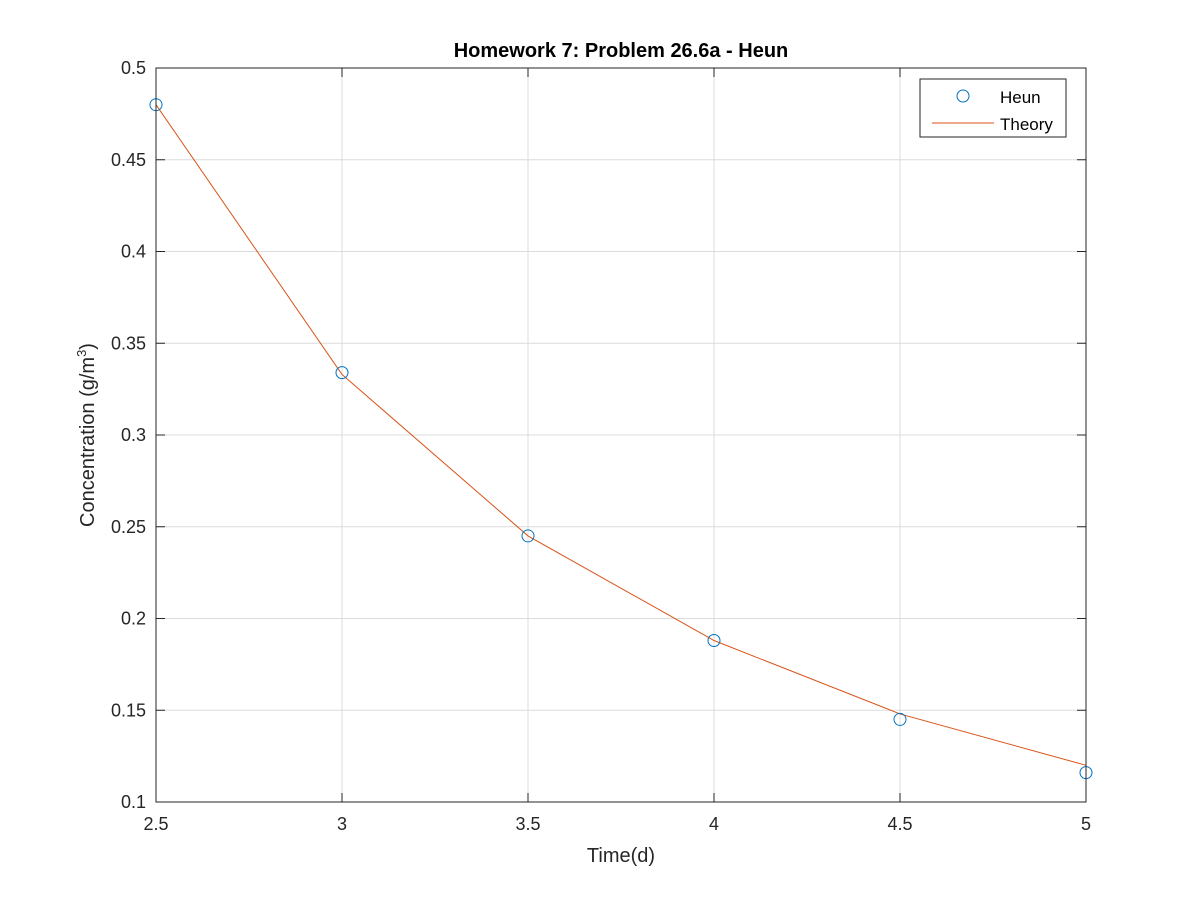  I want to click on legend-heun-marker, so click(963, 96).